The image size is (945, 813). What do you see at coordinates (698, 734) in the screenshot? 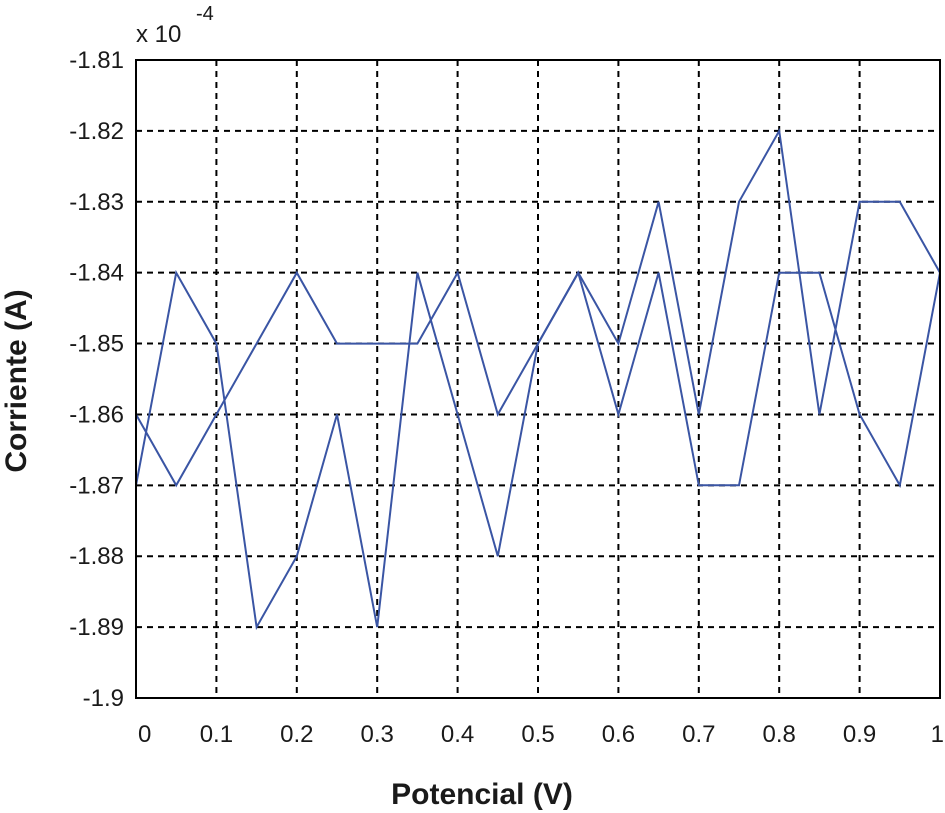
I see `x-tick-label: 0.7` at bounding box center [698, 734].